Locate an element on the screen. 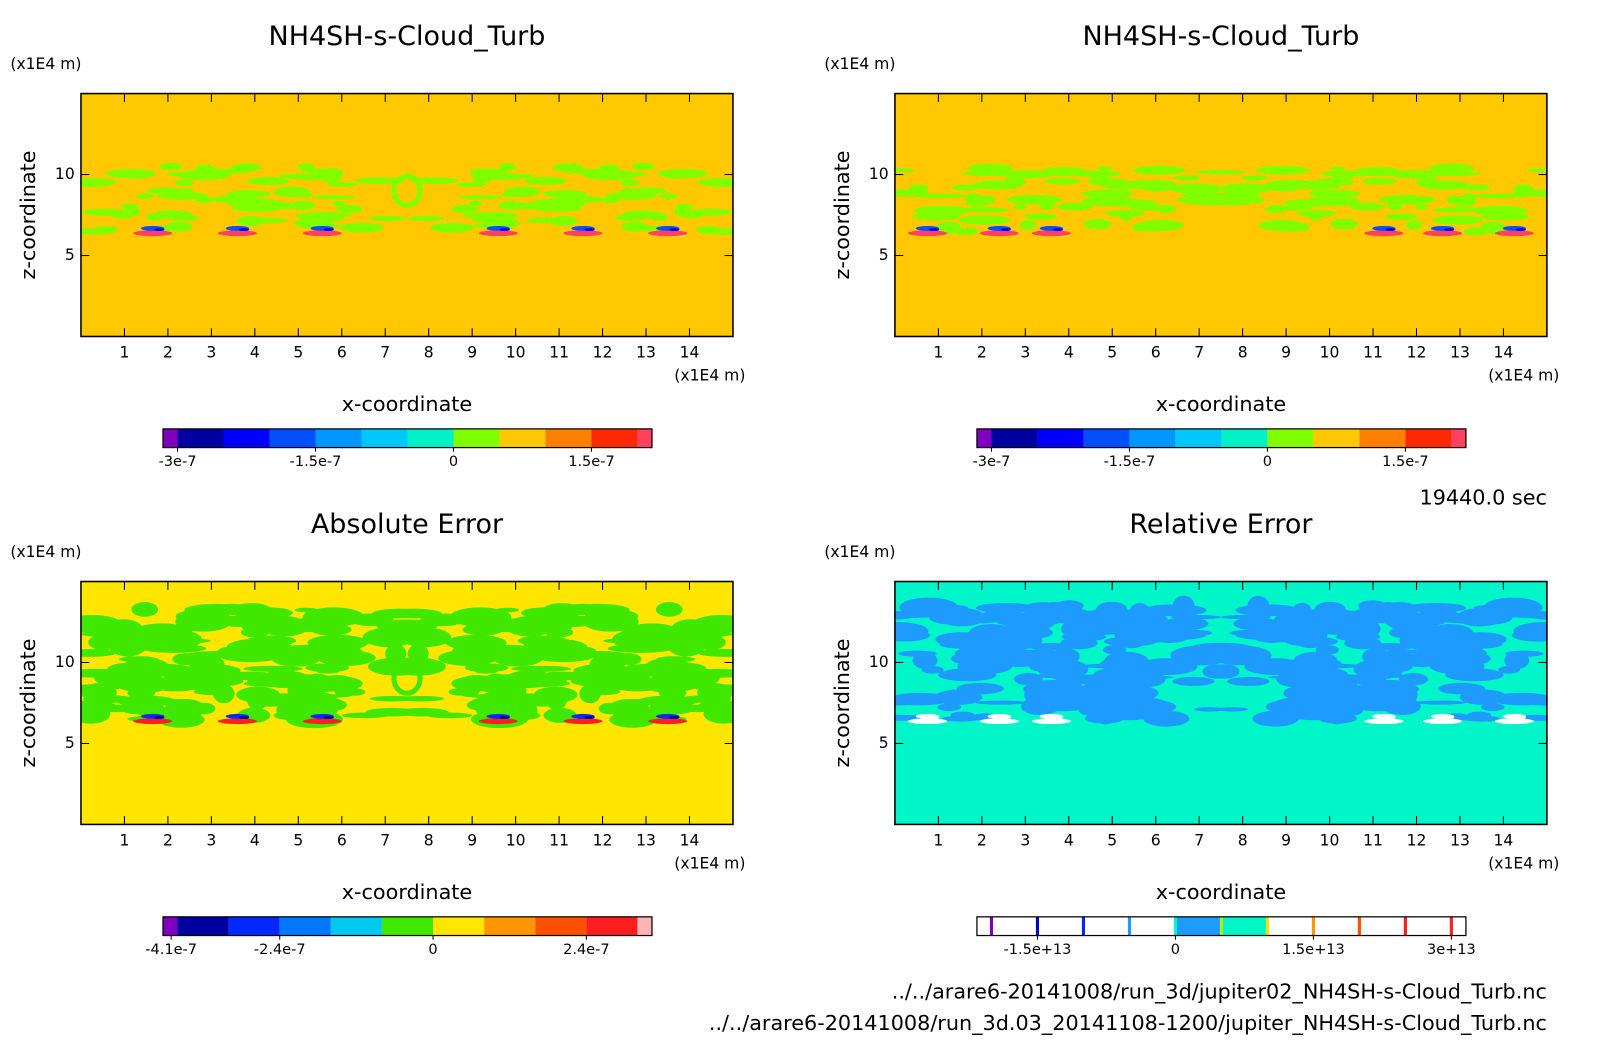  field-background is located at coordinates (1220, 215).